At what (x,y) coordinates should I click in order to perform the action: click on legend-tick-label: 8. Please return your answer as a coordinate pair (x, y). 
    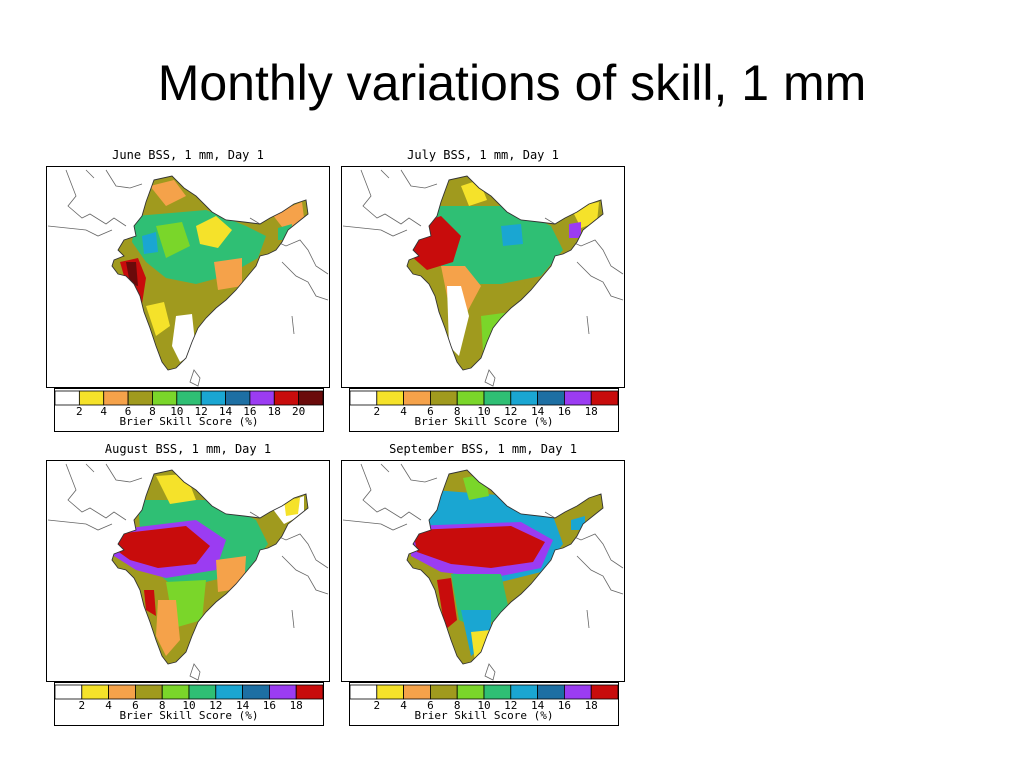
    Looking at the image, I should click on (457, 411).